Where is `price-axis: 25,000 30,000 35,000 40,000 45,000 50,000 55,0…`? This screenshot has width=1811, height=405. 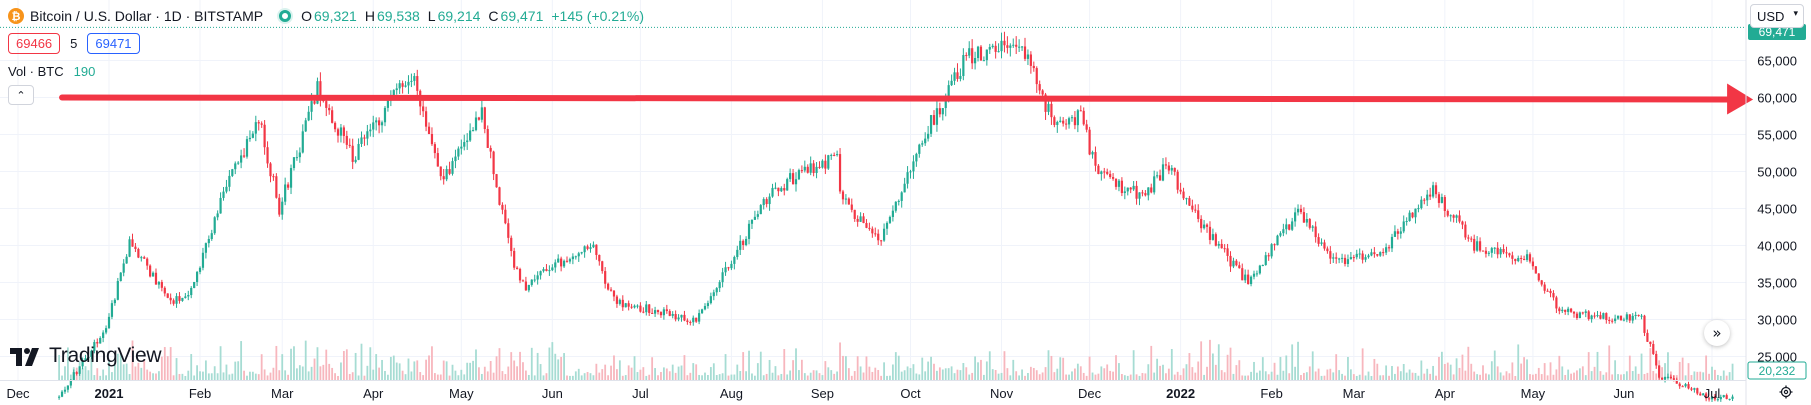
price-axis: 25,000 30,000 35,000 40,000 45,000 50,000 55,0… is located at coordinates (1776, 202).